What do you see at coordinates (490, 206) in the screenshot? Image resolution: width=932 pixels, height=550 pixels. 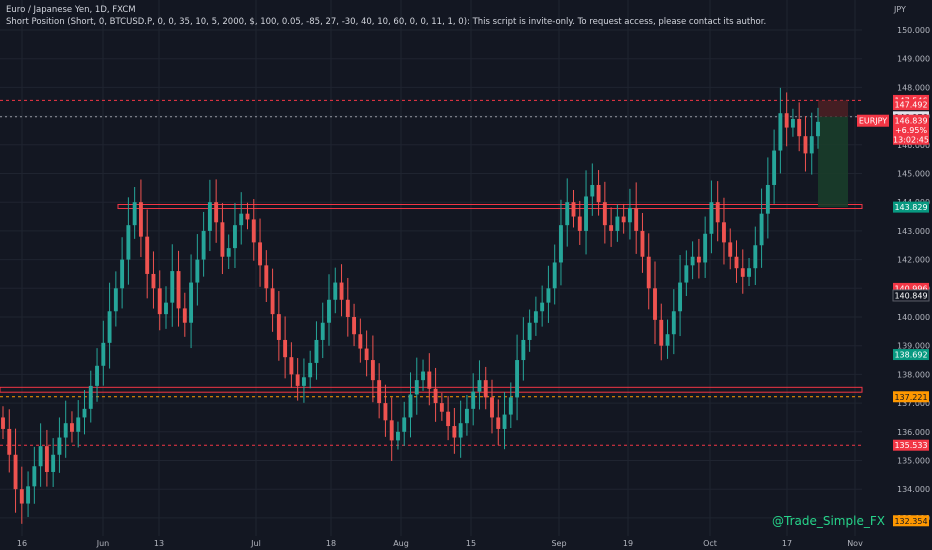 I see `resistance-zone` at bounding box center [490, 206].